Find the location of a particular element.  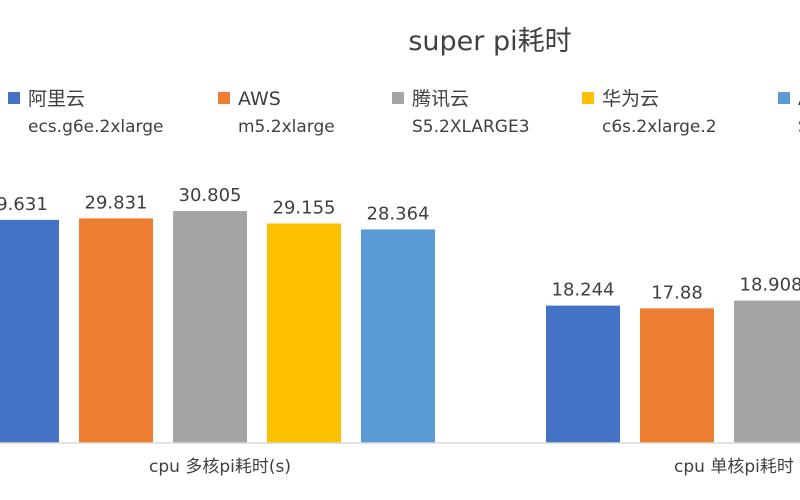

data-label: 18.244 is located at coordinates (583, 290).